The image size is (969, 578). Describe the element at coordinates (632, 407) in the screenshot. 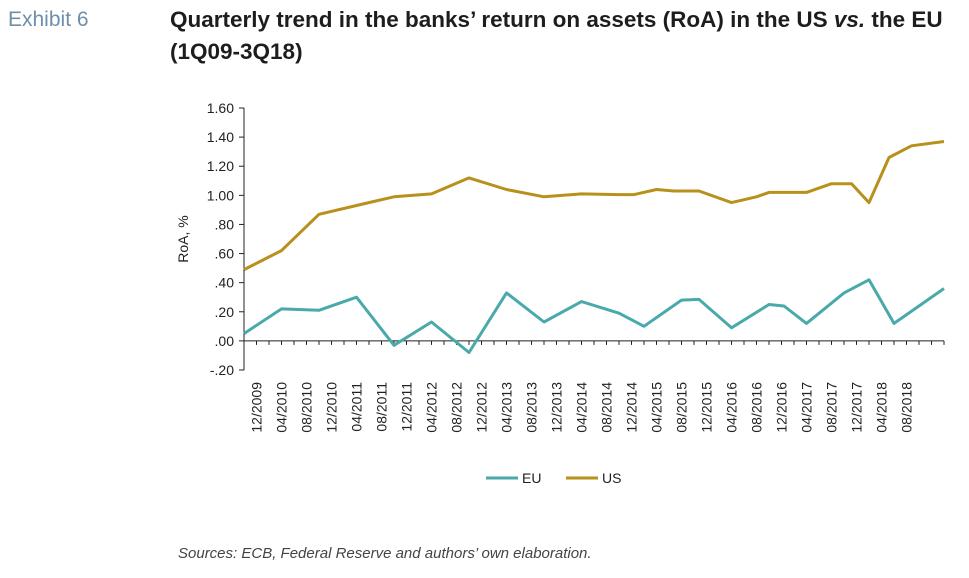

I see `x-tick-label: 12/2014` at that location.